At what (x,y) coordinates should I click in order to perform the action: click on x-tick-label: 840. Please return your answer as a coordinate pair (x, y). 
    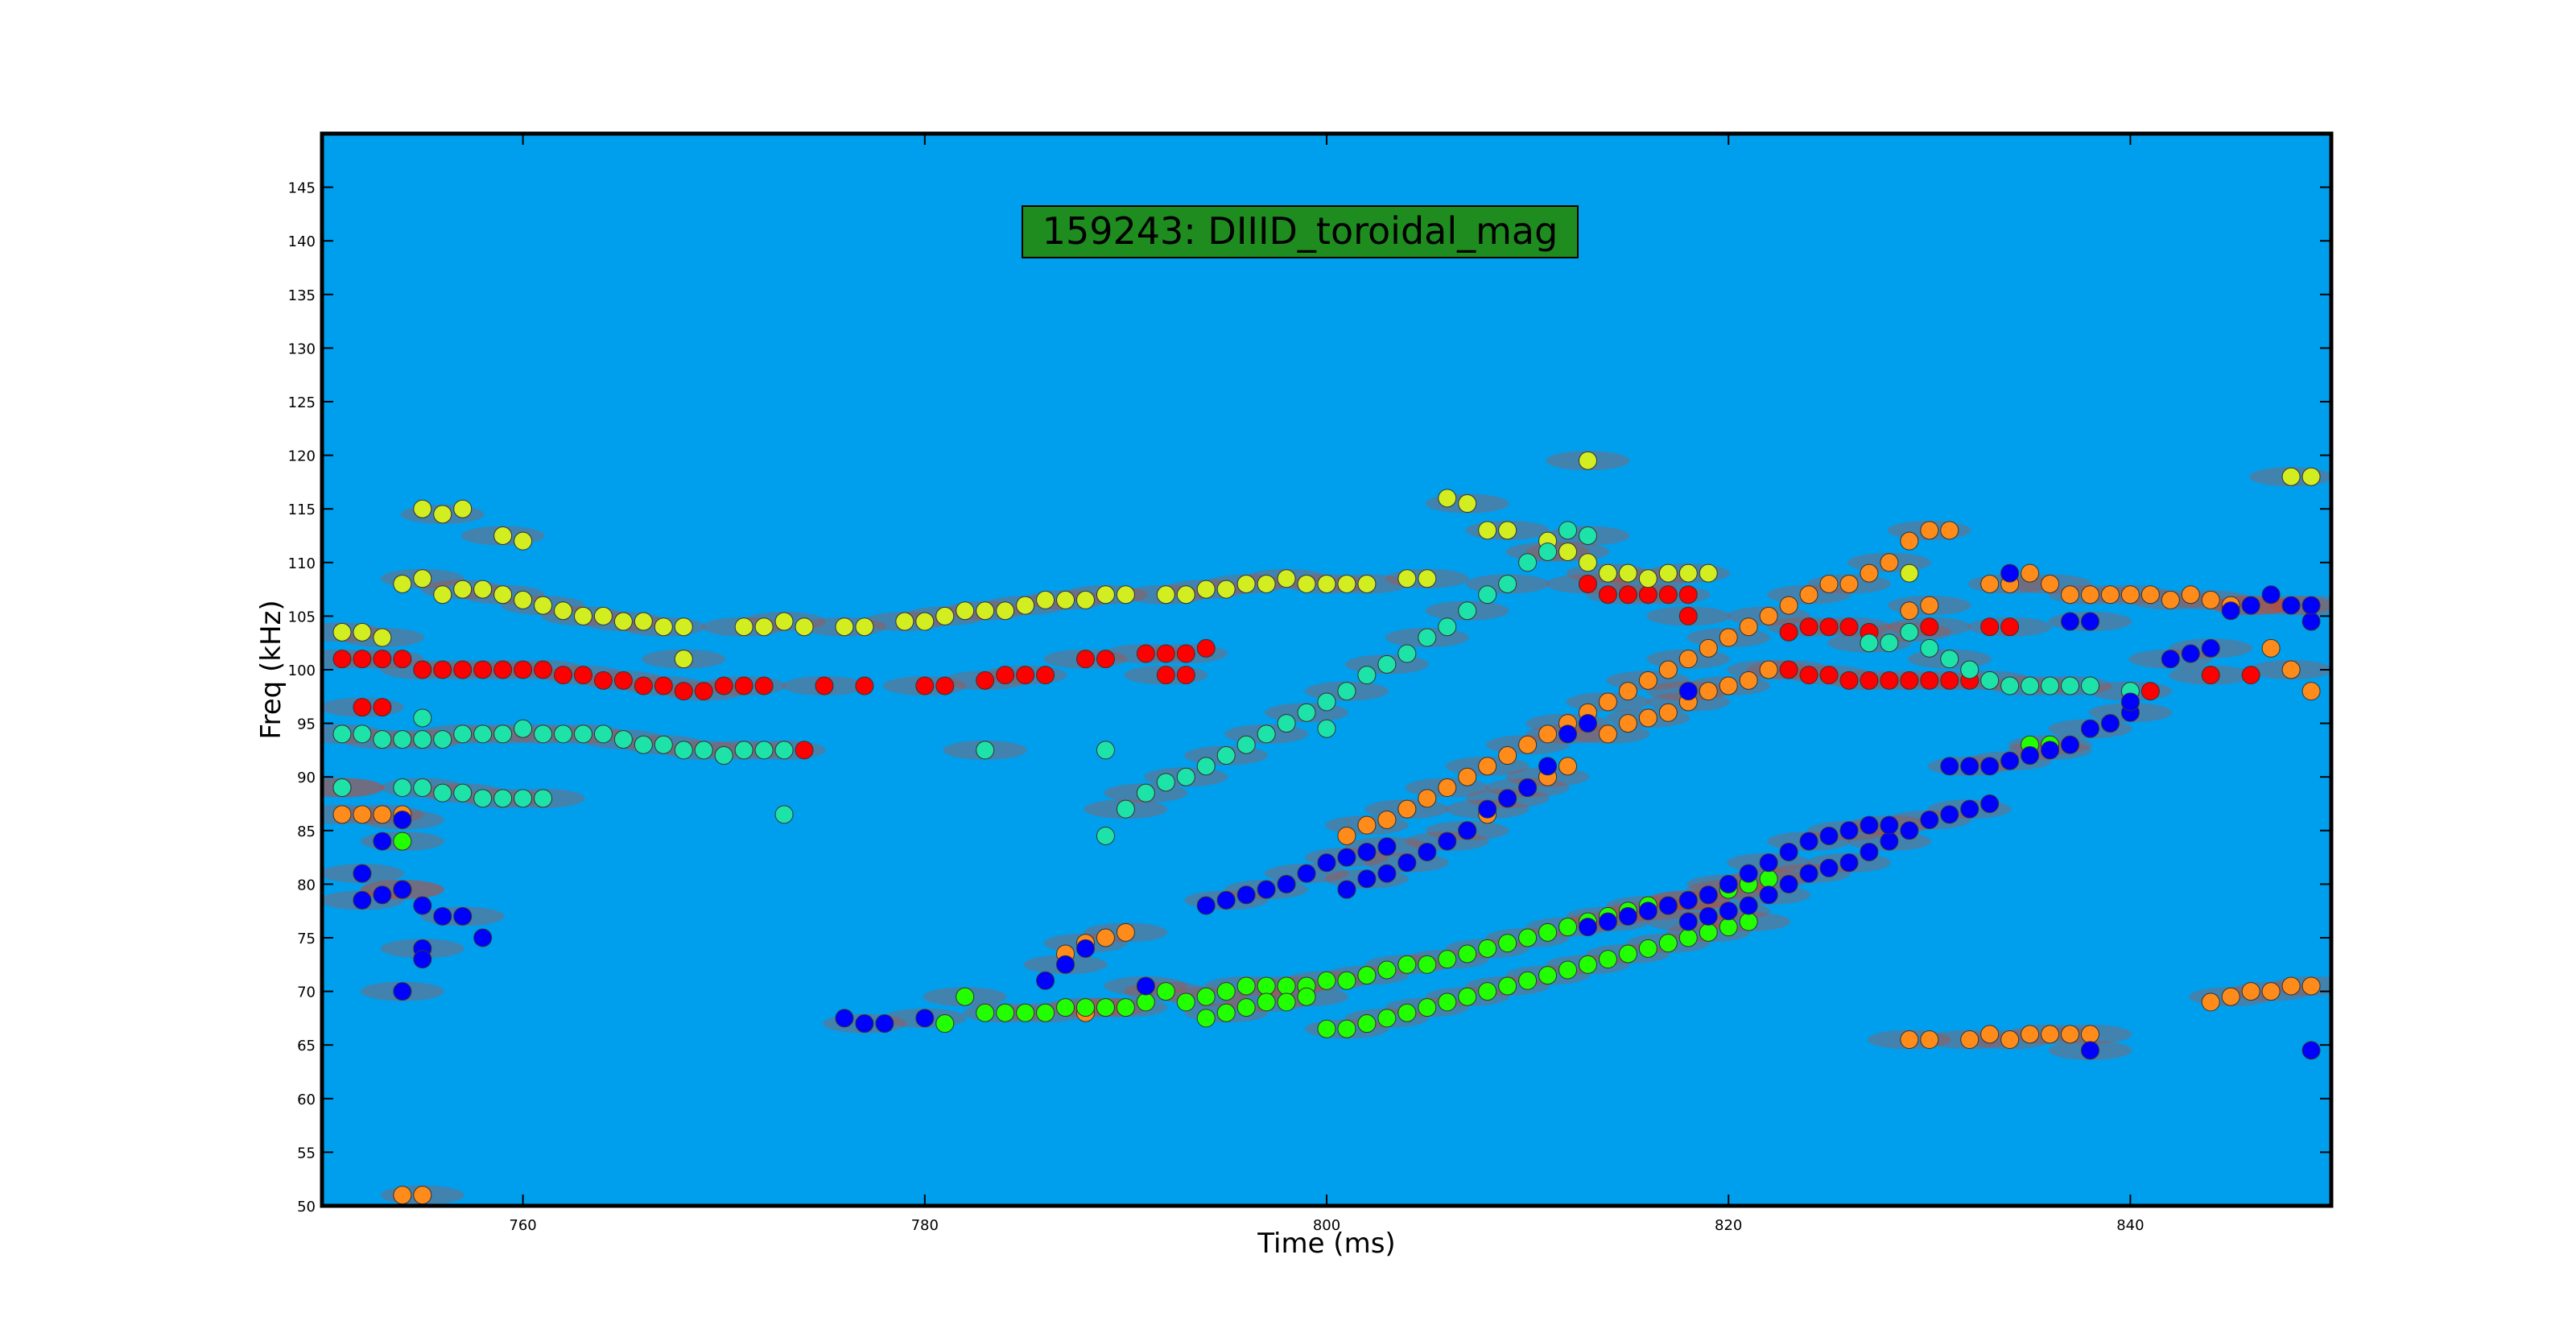
    Looking at the image, I should click on (2130, 1225).